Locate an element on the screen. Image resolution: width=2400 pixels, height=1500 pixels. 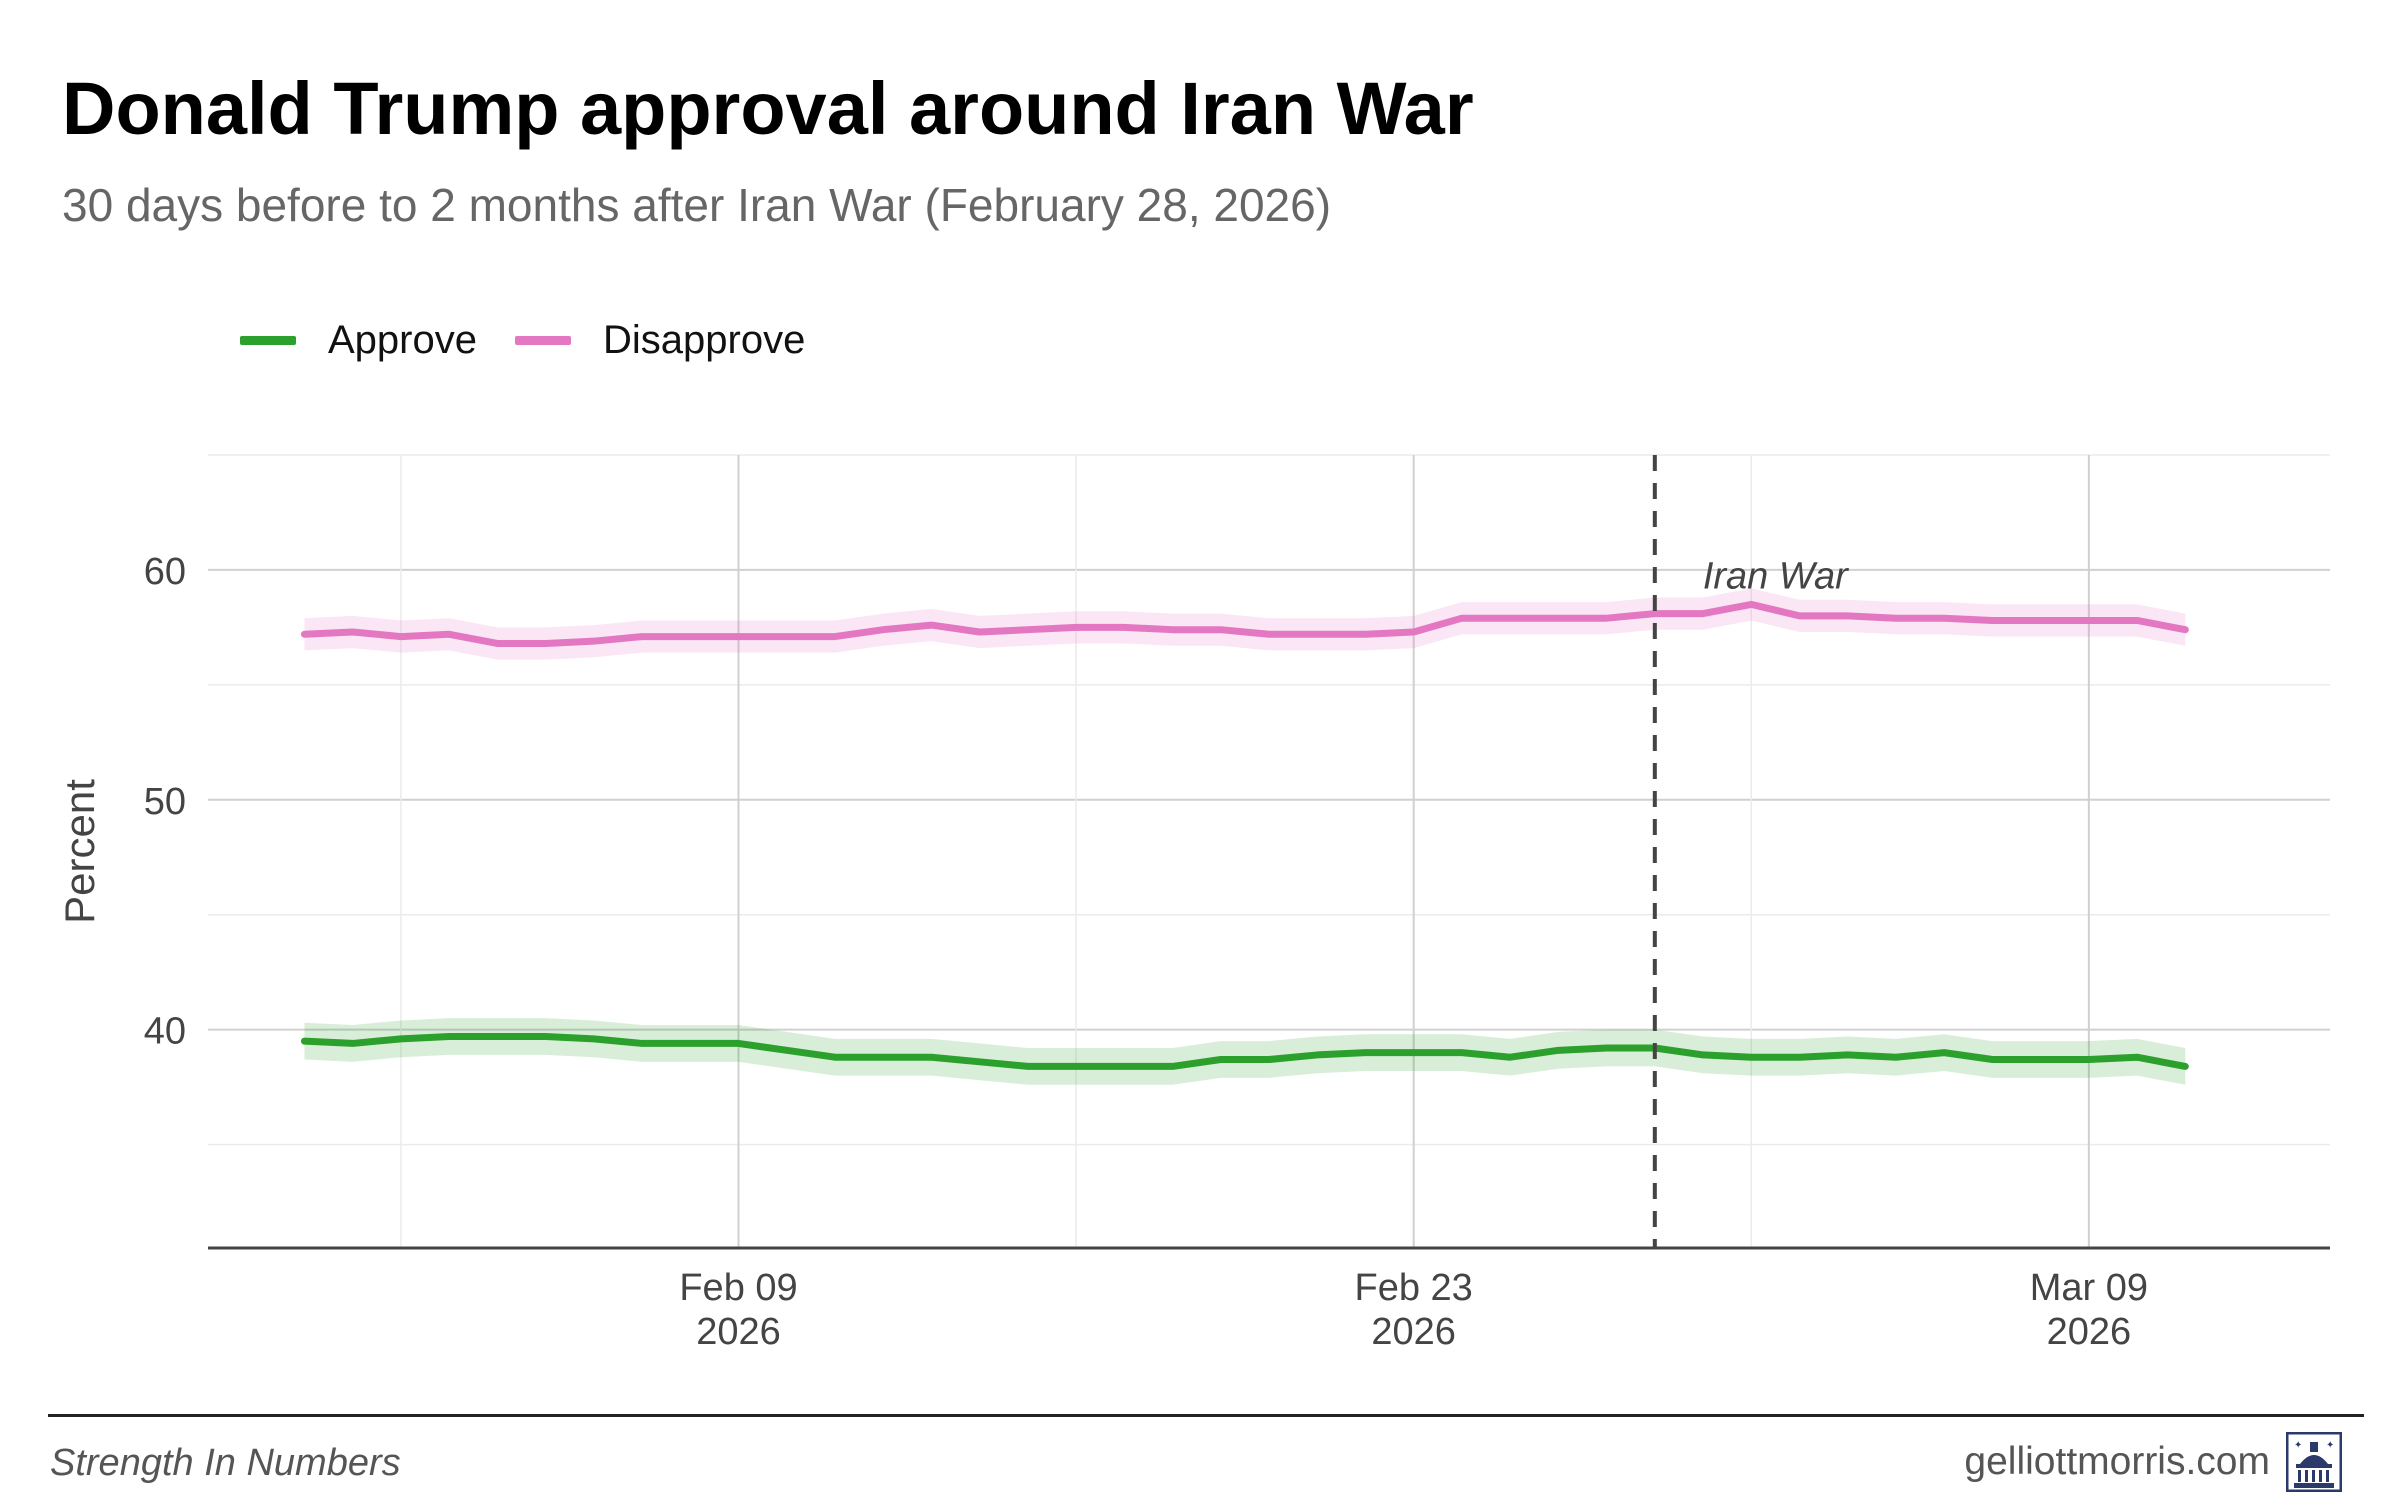
y-axis-title: Percent is located at coordinates (79, 851).